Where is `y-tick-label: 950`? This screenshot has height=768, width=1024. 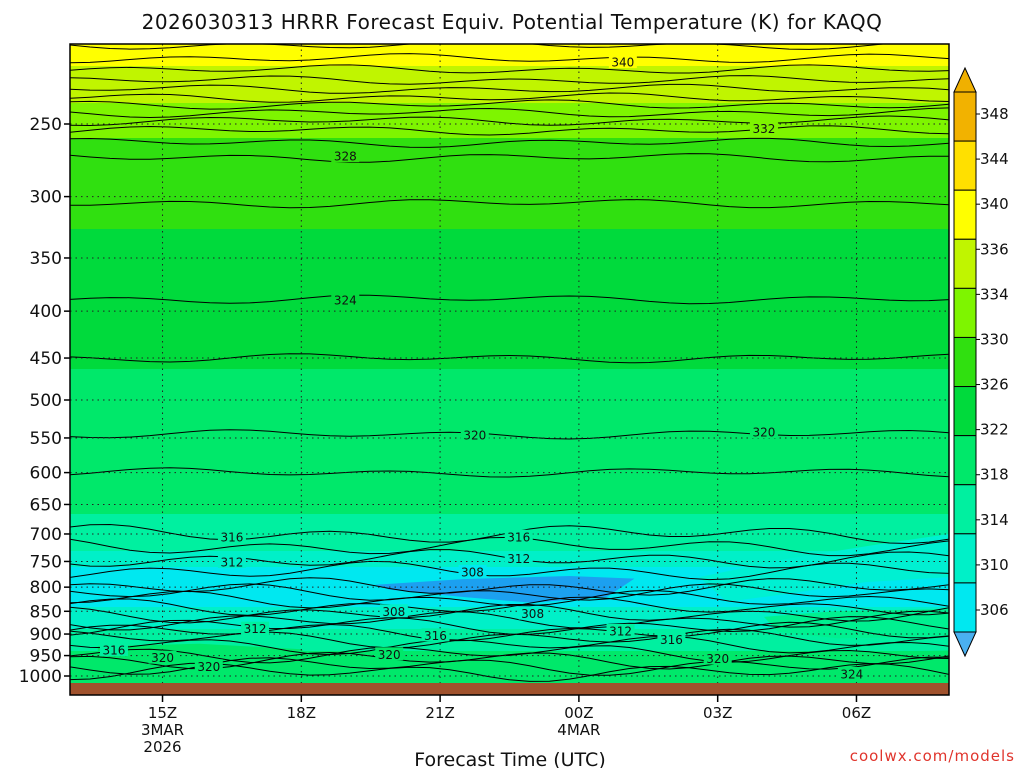
y-tick-label: 950 is located at coordinates (46, 657).